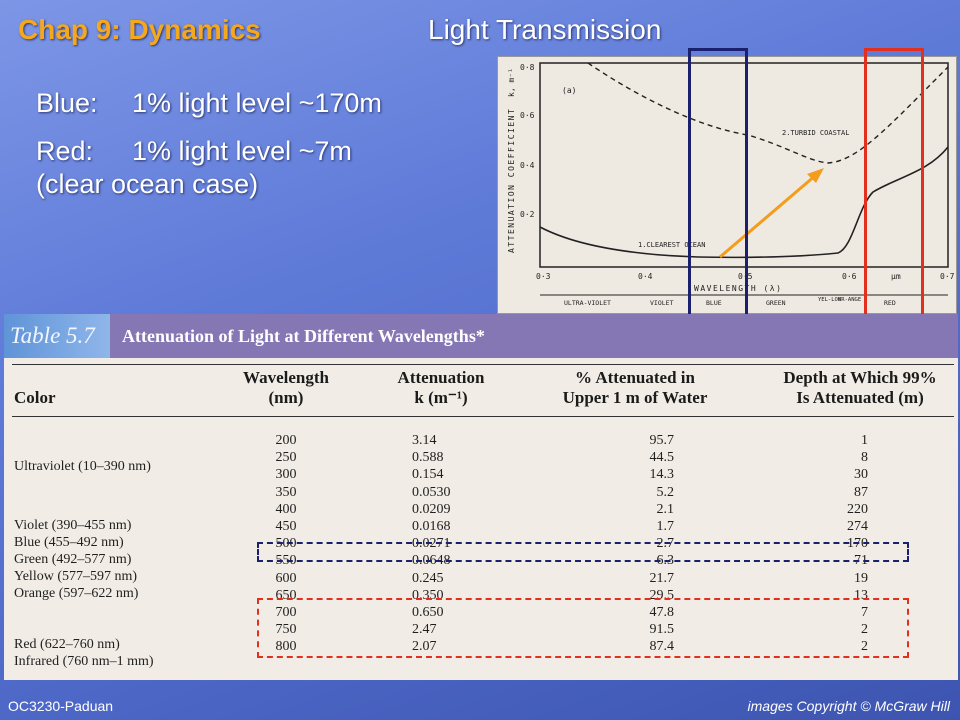  What do you see at coordinates (662, 578) in the screenshot?
I see `percent-cell: 21.7` at bounding box center [662, 578].